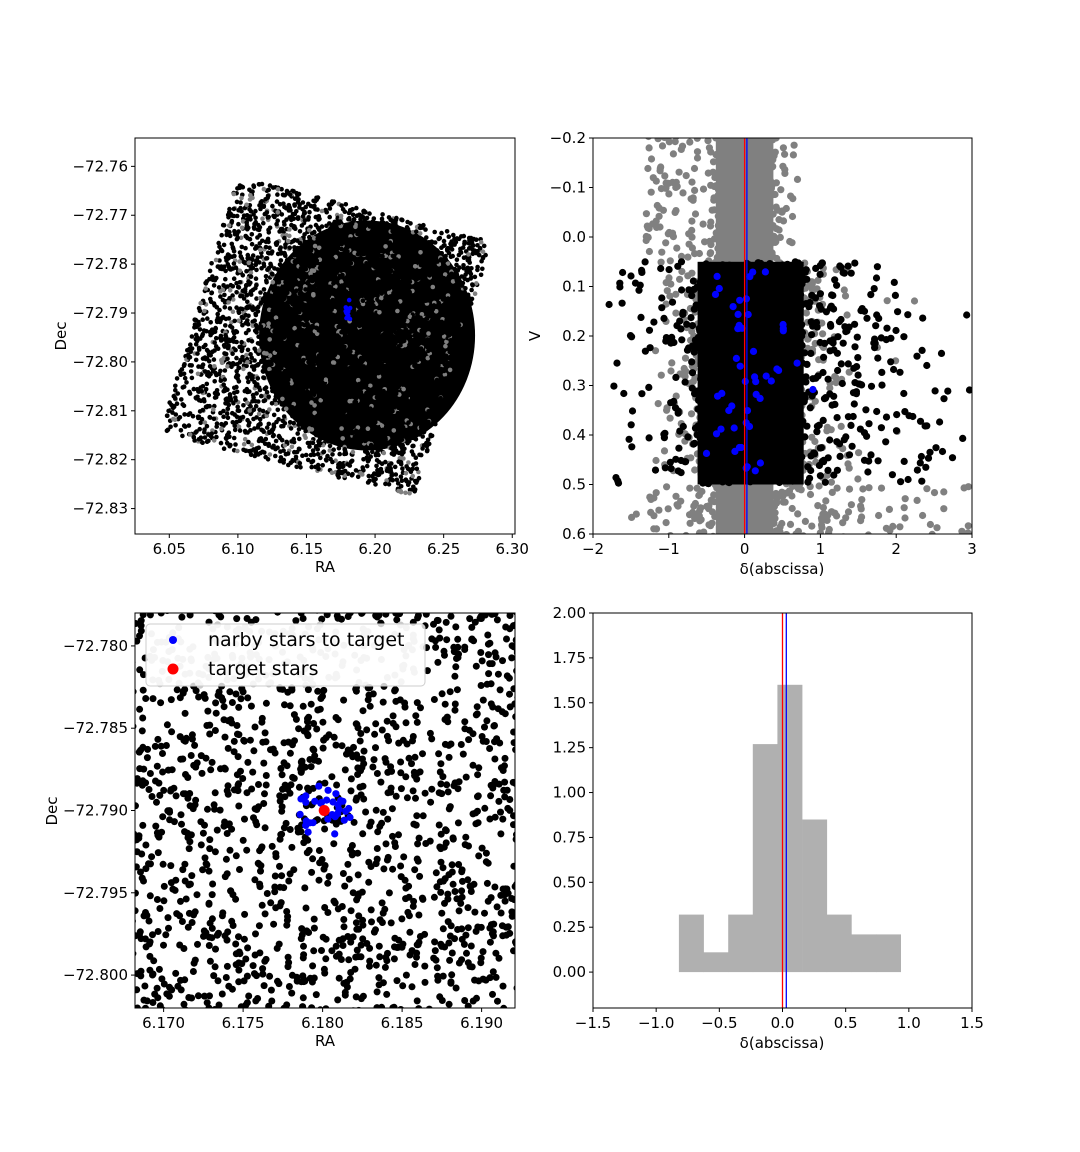 Image resolution: width=1080 pixels, height=1152 pixels. What do you see at coordinates (100, 313) in the screenshot?
I see `y-tick-label: −72.79` at bounding box center [100, 313].